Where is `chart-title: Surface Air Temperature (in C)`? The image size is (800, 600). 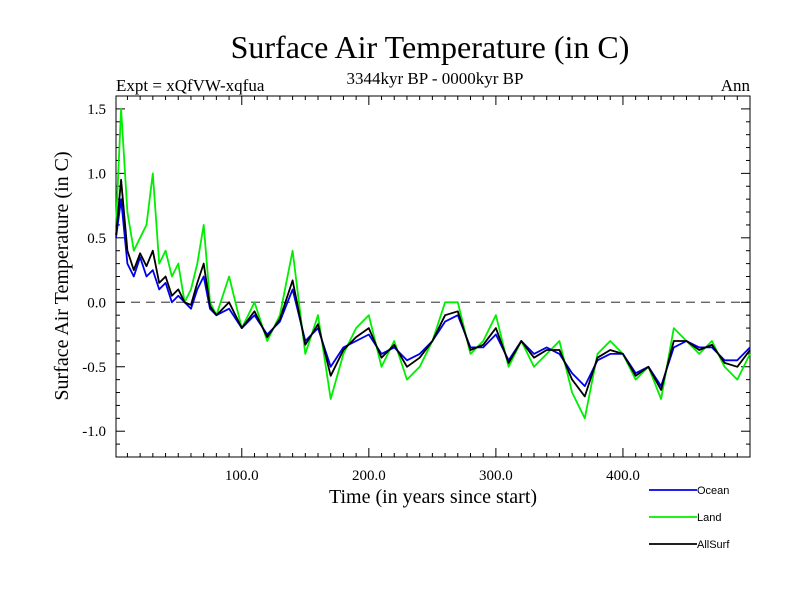
chart-title: Surface Air Temperature (in C) is located at coordinates (430, 47).